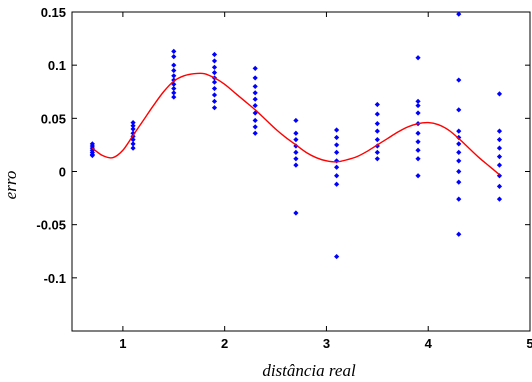 Image resolution: width=532 pixels, height=382 pixels. What do you see at coordinates (529, 343) in the screenshot?
I see `x-tick-label: 5` at bounding box center [529, 343].